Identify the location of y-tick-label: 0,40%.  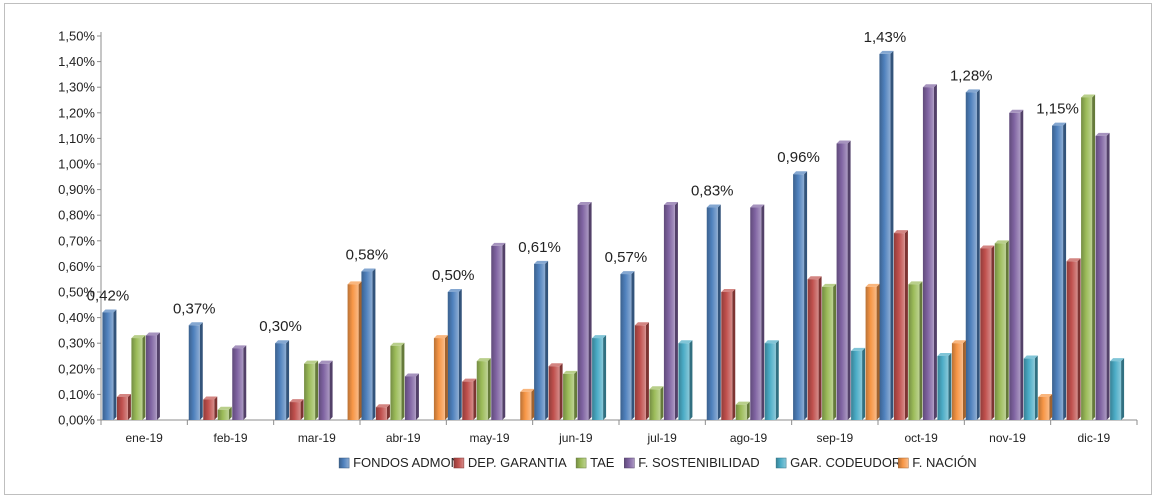
(76, 317).